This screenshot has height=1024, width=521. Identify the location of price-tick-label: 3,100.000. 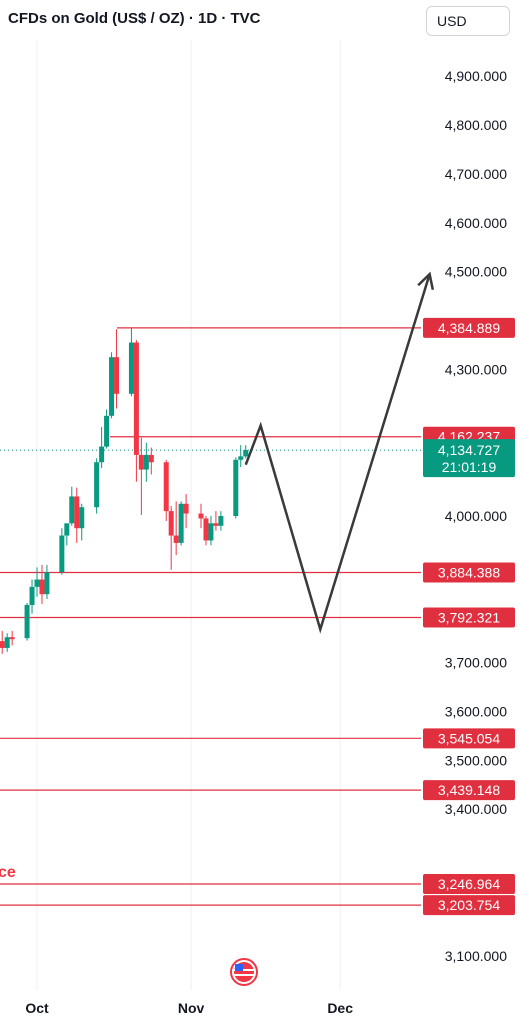
(476, 956).